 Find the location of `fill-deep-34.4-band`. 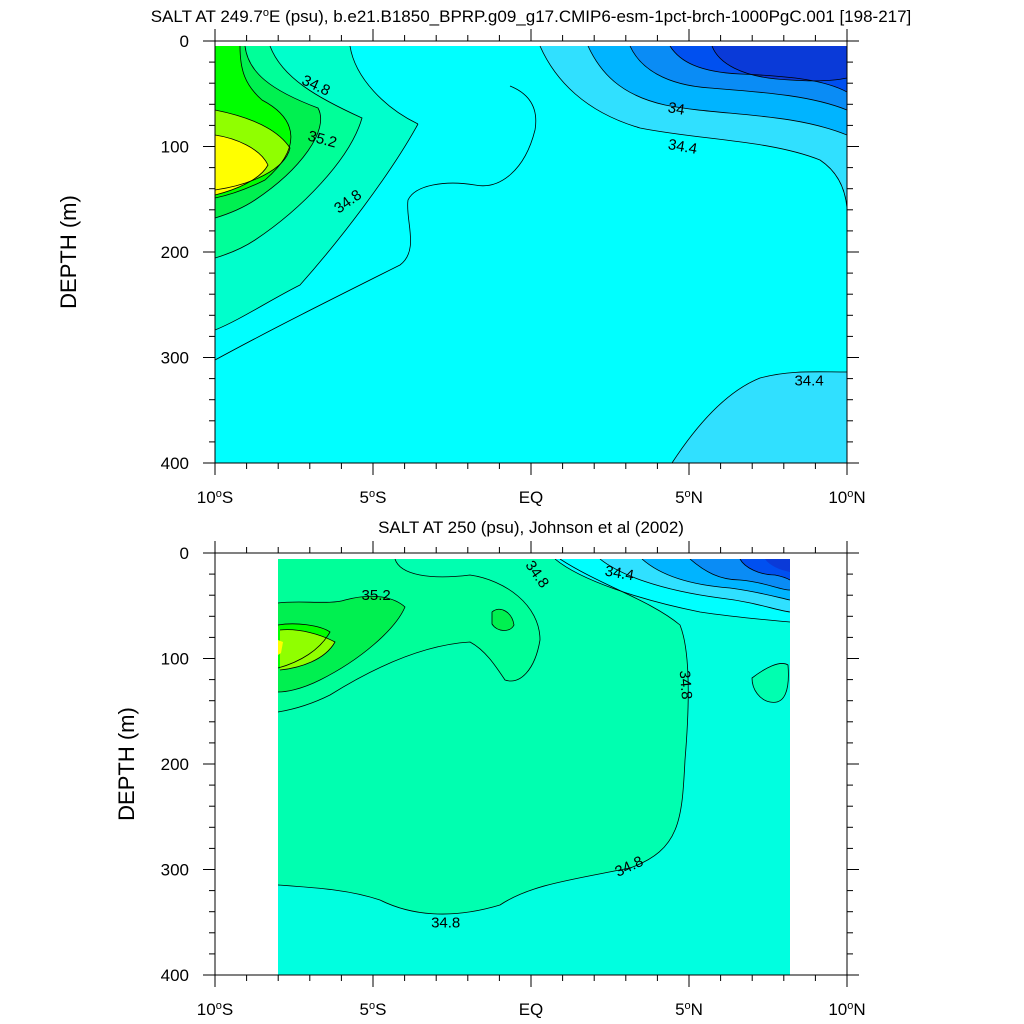

fill-deep-34.4-band is located at coordinates (759, 417).